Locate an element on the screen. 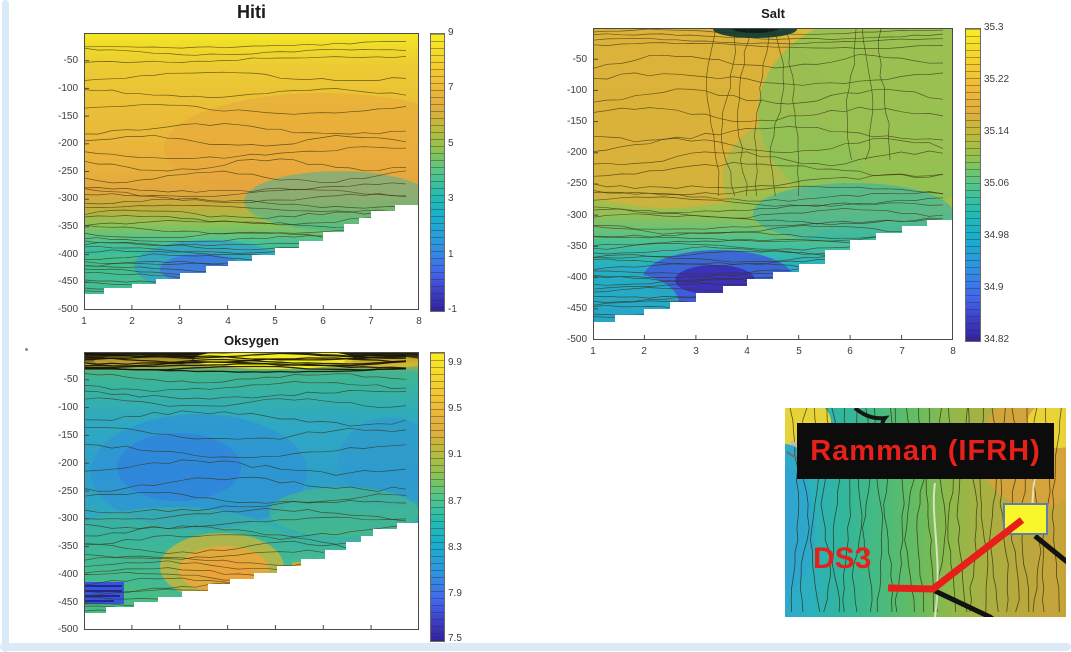 The image size is (1071, 652). oksygen-axis-ticks is located at coordinates (251, 504).